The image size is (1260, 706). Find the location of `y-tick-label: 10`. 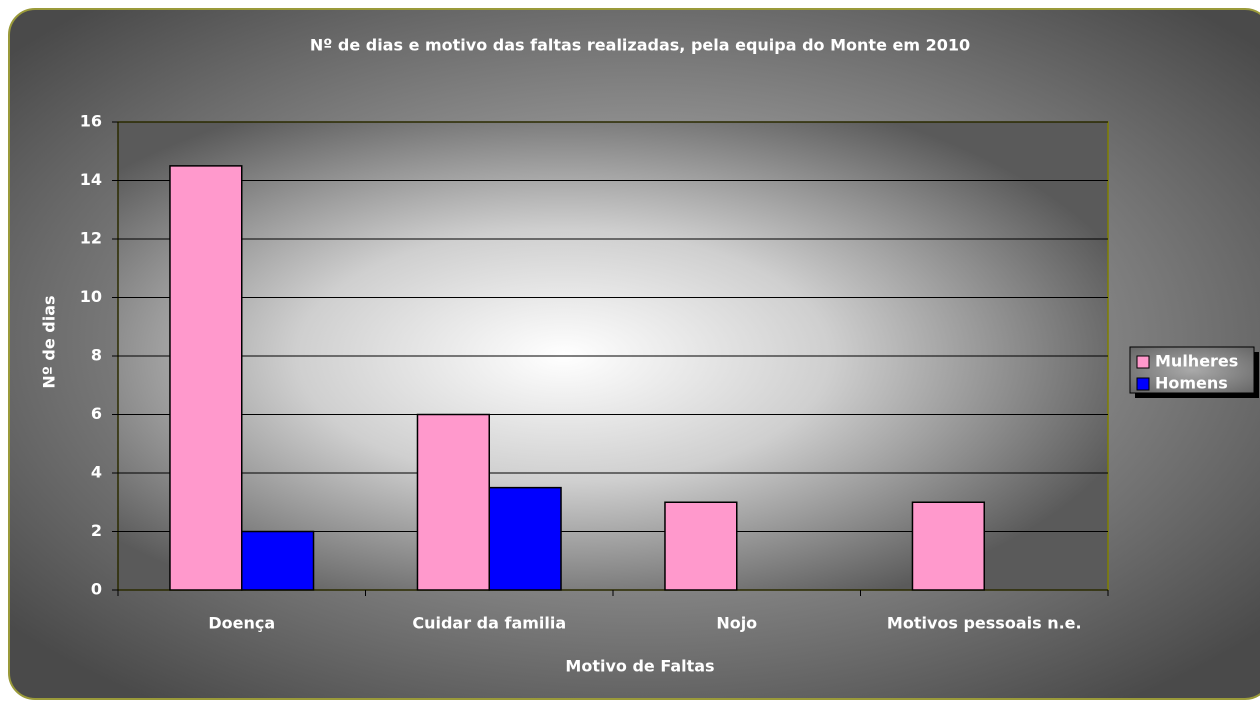

y-tick-label: 10 is located at coordinates (91, 296).